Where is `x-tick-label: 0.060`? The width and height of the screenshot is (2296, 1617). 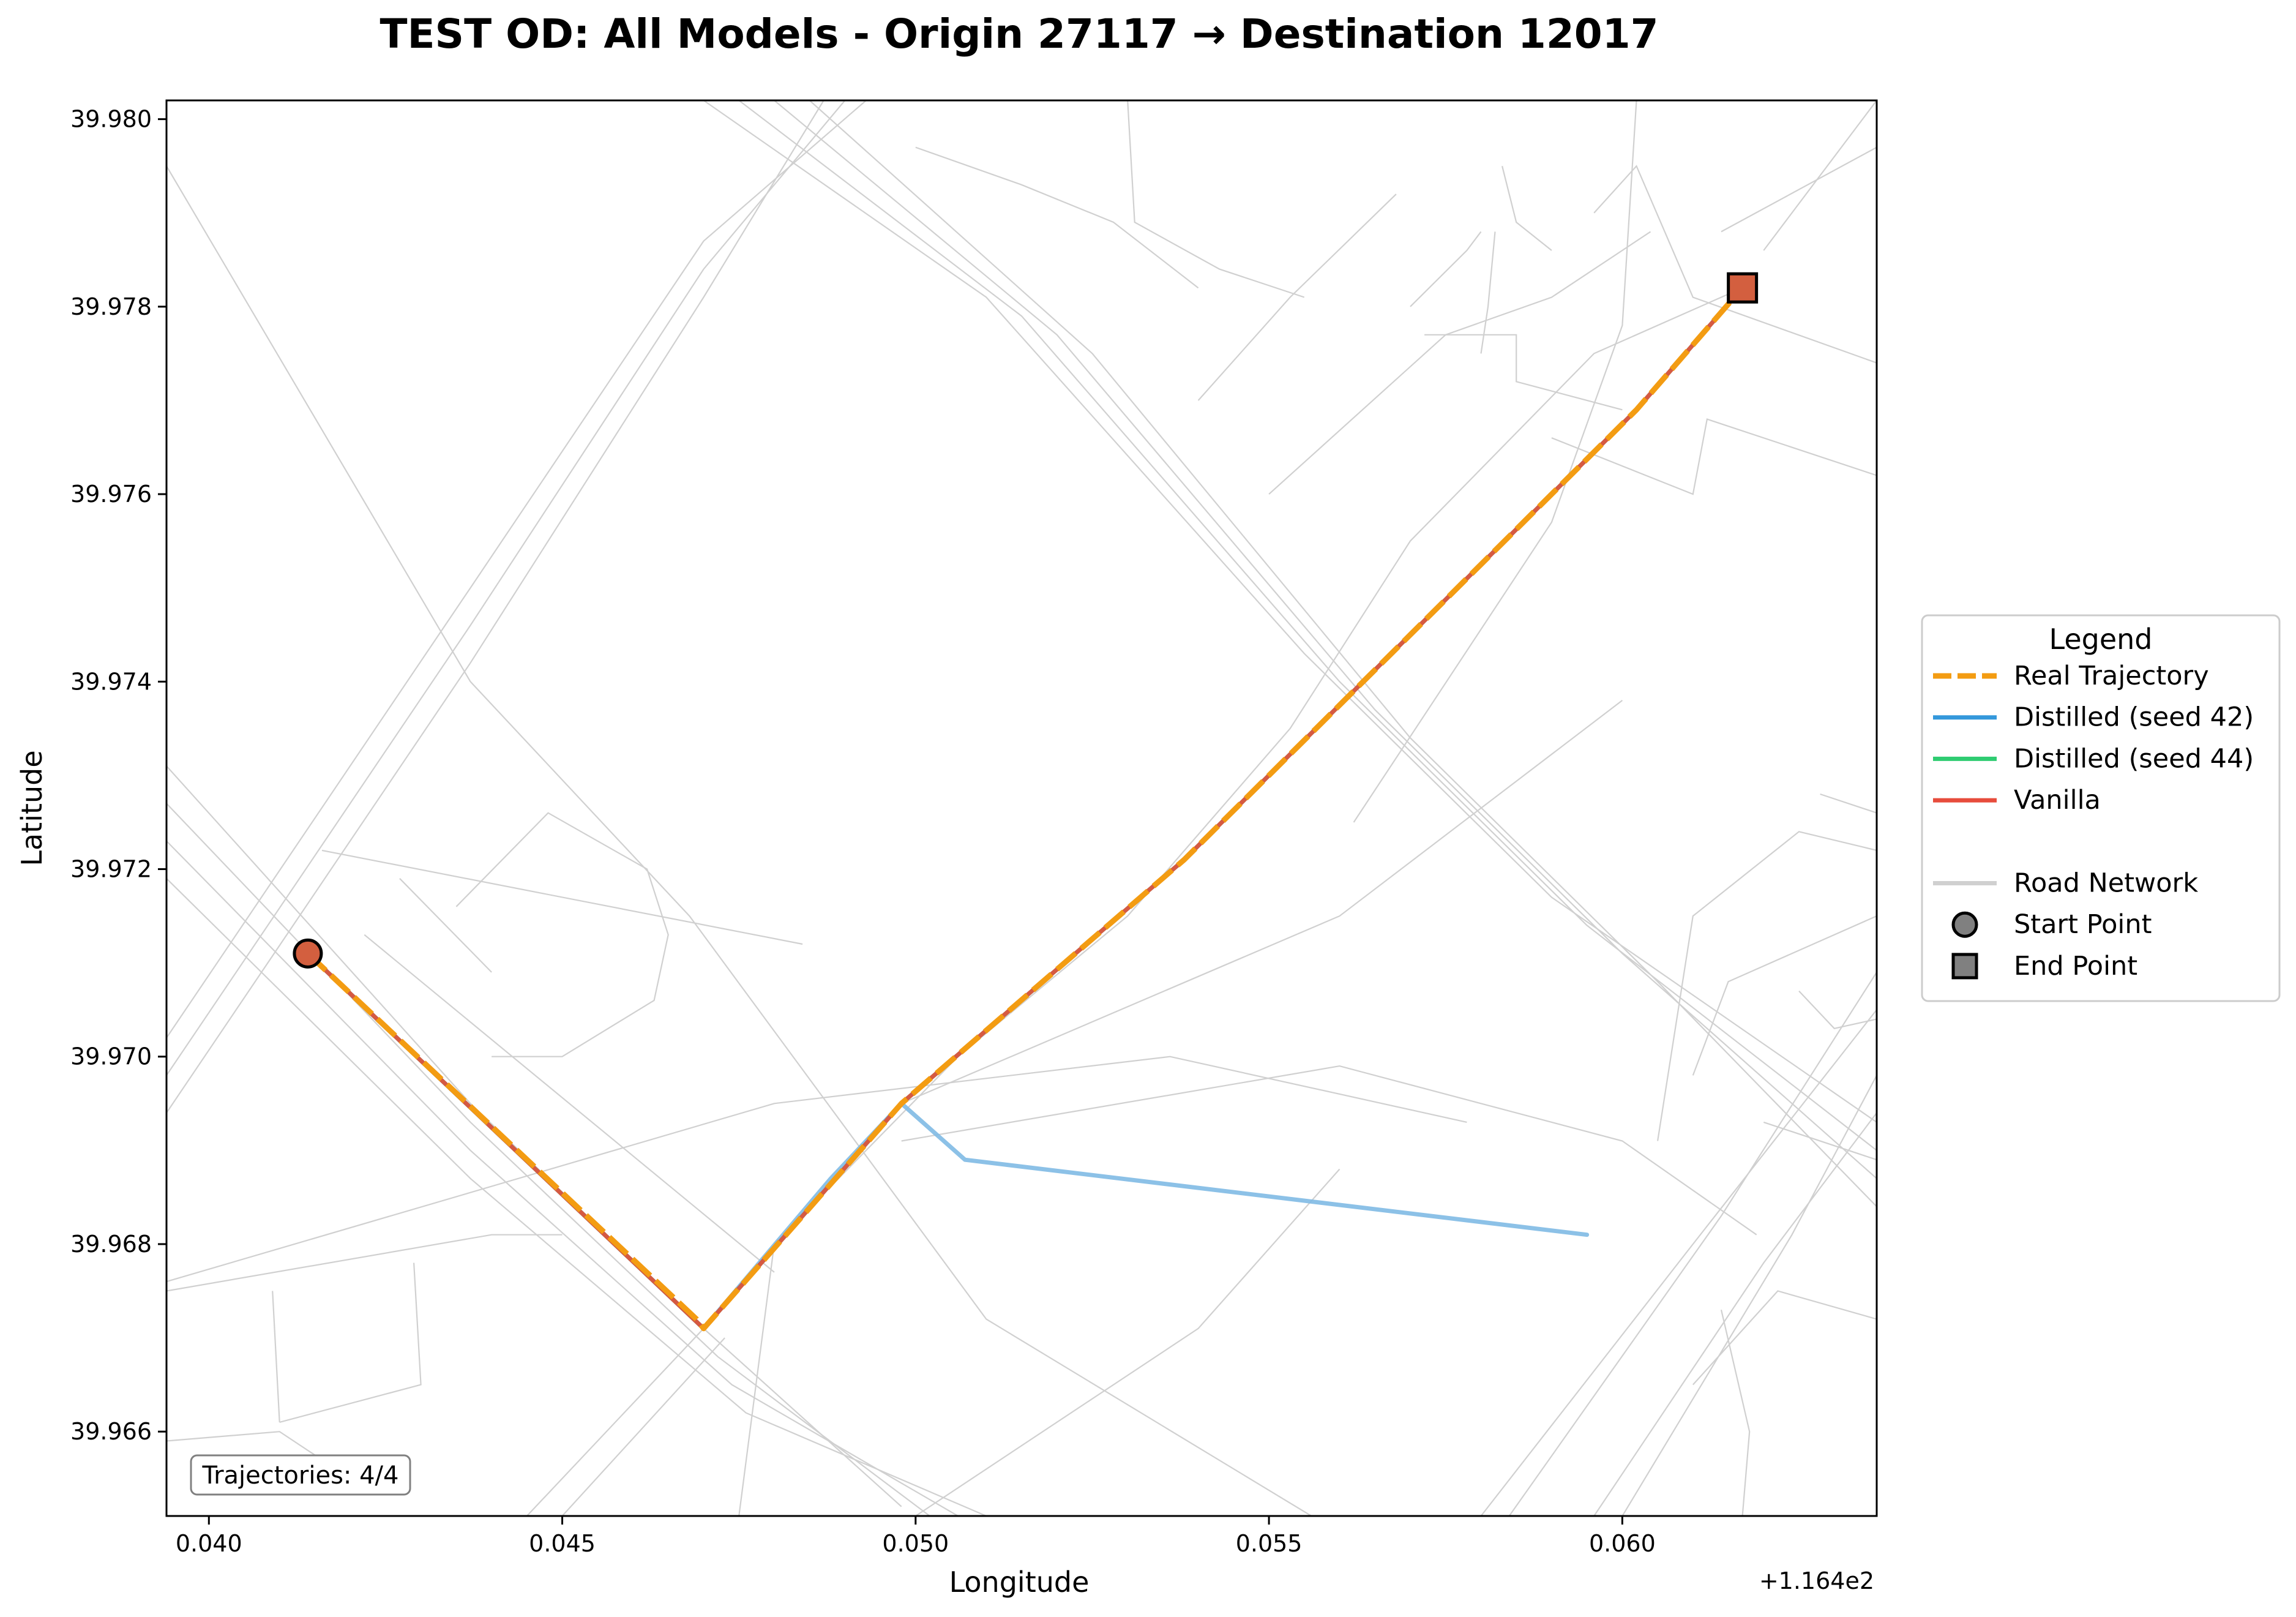
x-tick-label: 0.060 is located at coordinates (1622, 1543).